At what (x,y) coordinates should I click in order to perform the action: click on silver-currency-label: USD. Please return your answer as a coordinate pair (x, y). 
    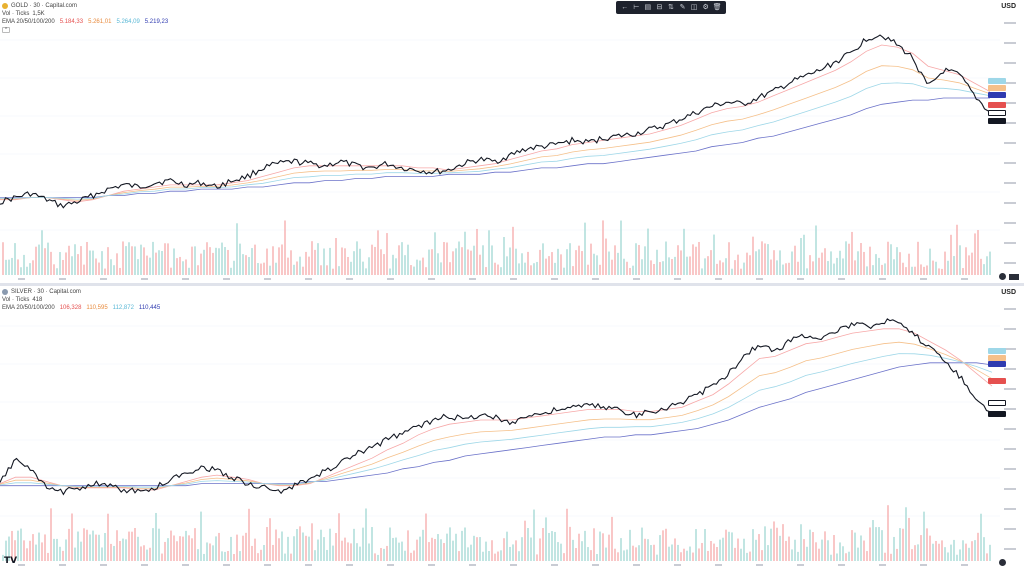
    Looking at the image, I should click on (1008, 292).